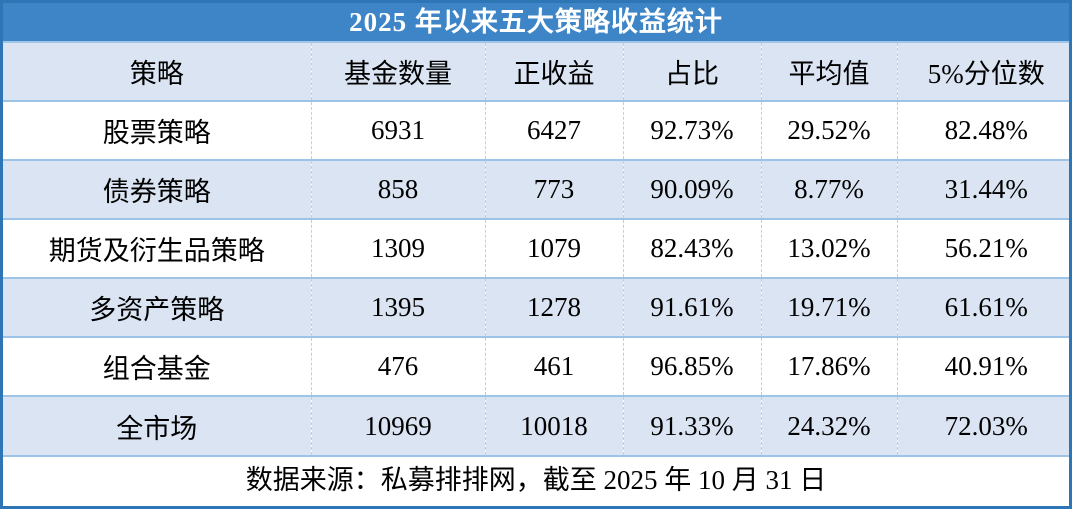 The image size is (1080, 510). What do you see at coordinates (982, 189) in the screenshot?
I see `cell-percentile: 31.44%` at bounding box center [982, 189].